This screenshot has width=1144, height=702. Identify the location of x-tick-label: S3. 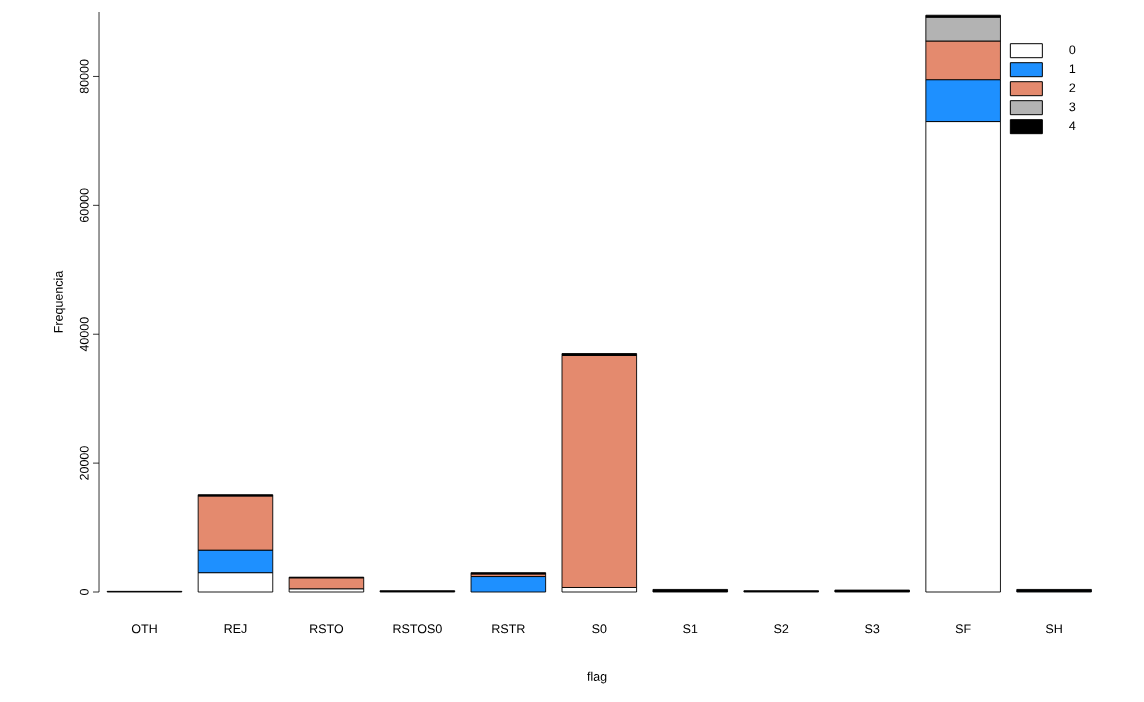
(872, 629).